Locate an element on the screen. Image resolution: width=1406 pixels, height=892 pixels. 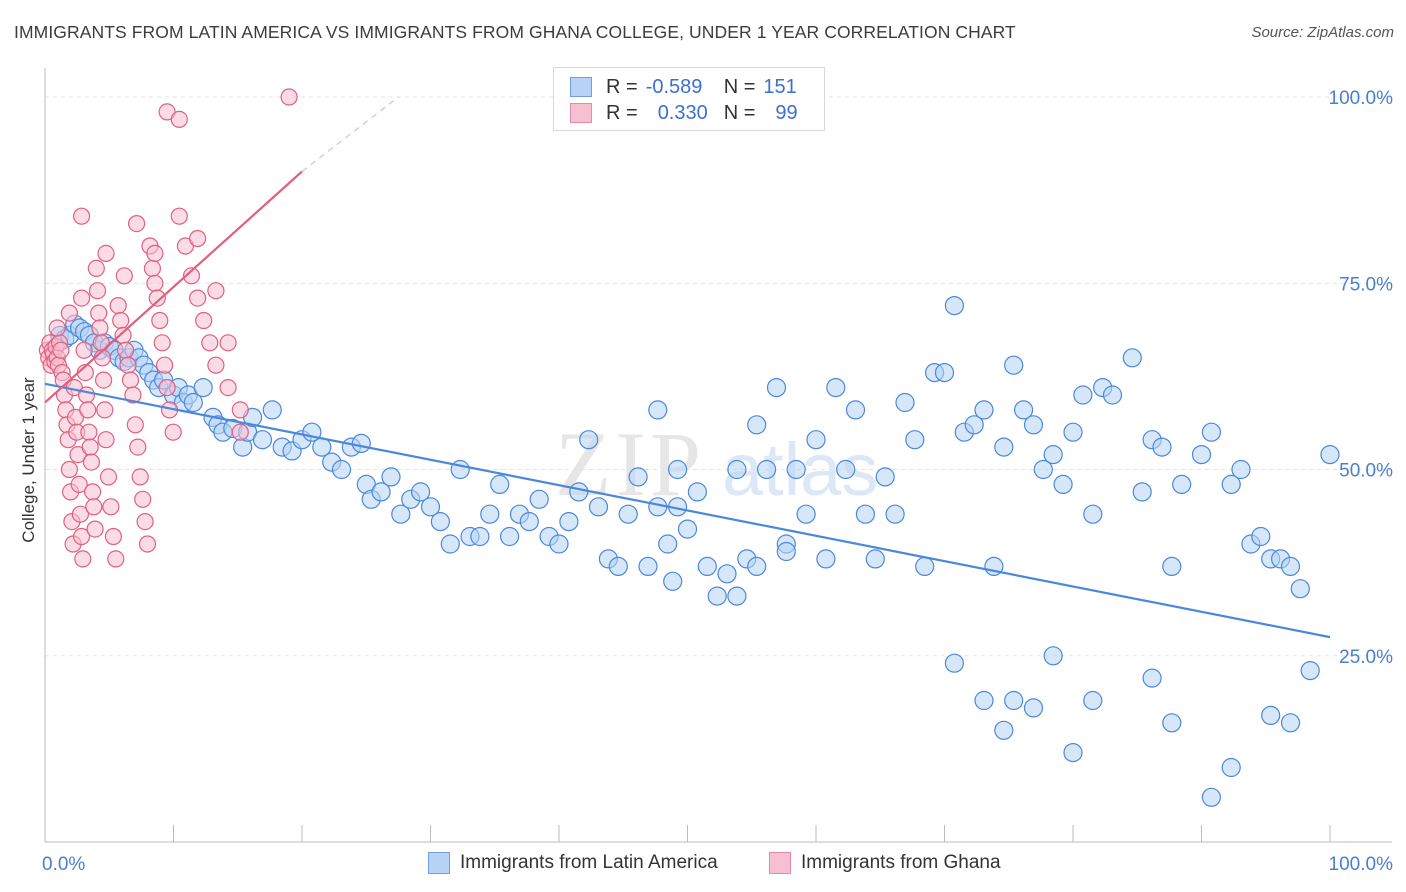
legend-n-value: 99 is located at coordinates (786, 112).